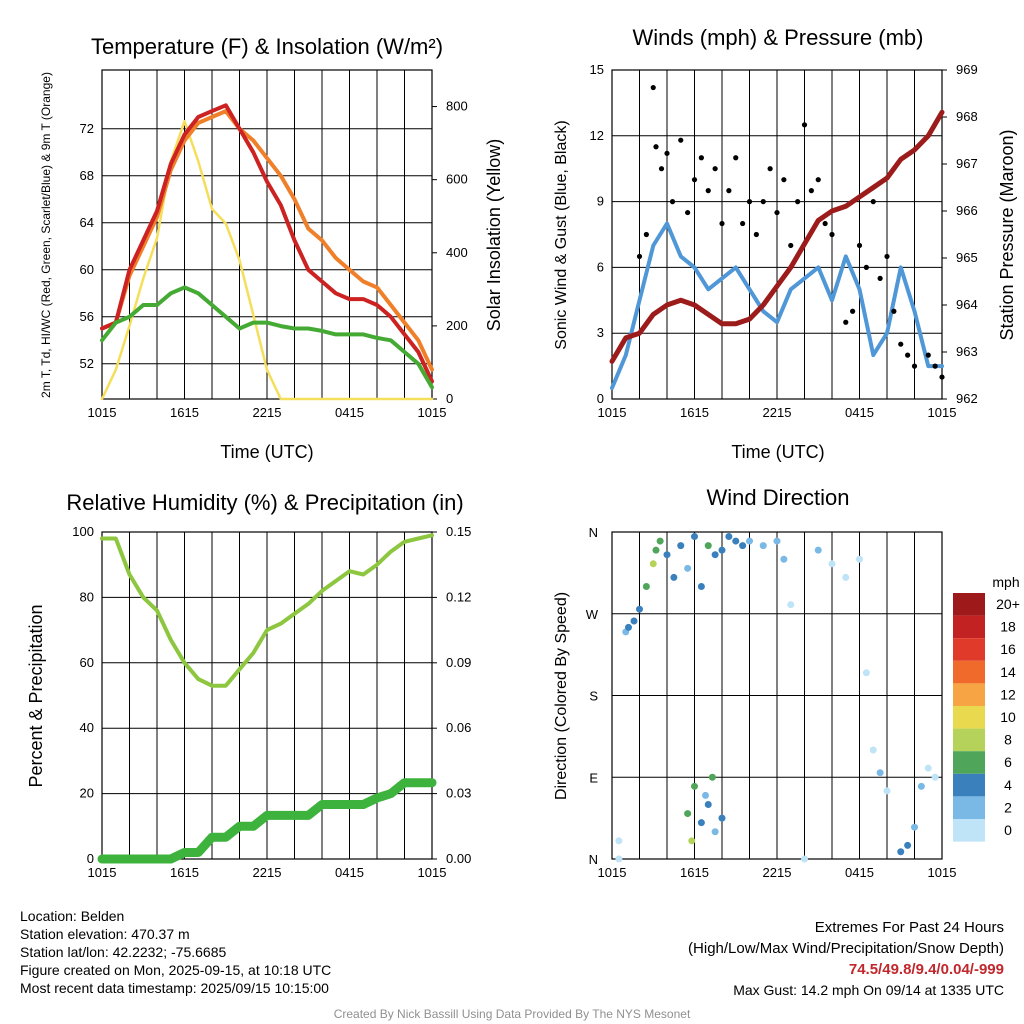 The width and height of the screenshot is (1024, 1024). What do you see at coordinates (600, 398) in the screenshot?
I see `y-tick-label-left: 0` at bounding box center [600, 398].